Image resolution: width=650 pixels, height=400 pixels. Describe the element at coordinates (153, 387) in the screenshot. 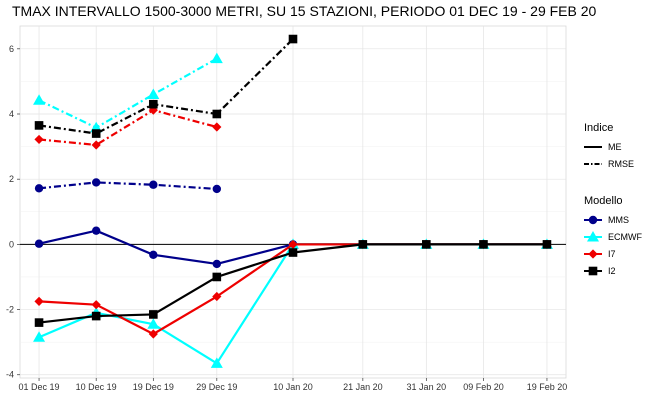

I see `x-tick-label: 19 Dec 19` at that location.